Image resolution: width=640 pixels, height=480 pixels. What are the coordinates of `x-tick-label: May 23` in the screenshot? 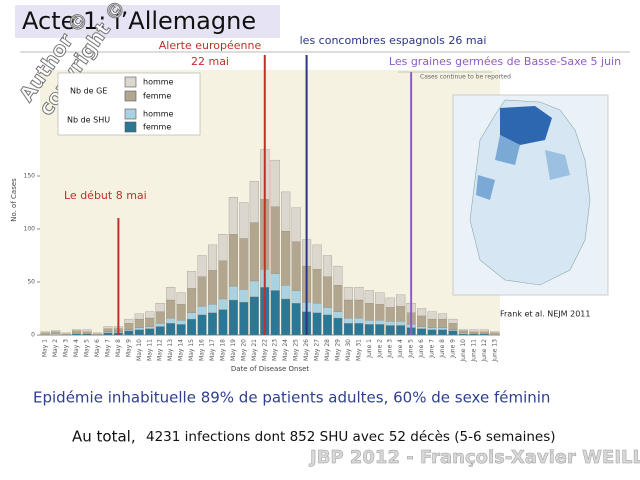 It's located at (275, 350).